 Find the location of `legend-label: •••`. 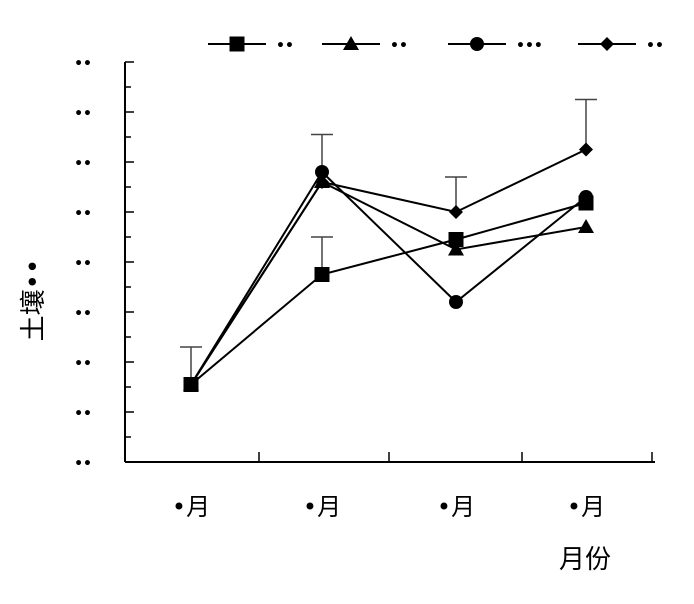

legend-label: ••• is located at coordinates (529, 46).